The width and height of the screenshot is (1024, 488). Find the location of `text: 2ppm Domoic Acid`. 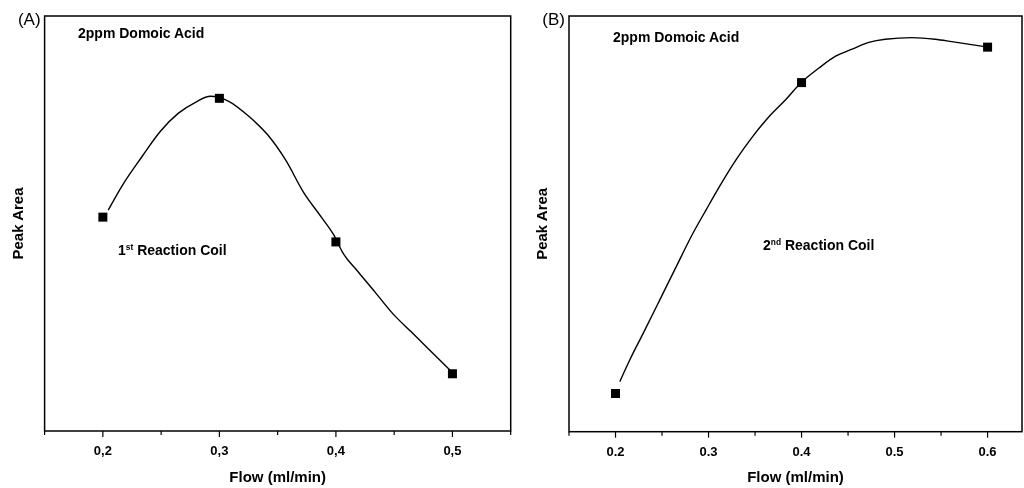

text: 2ppm Domoic Acid is located at coordinates (141, 33).